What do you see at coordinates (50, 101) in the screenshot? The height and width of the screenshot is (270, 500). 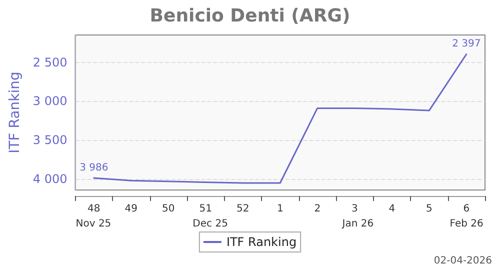 I see `y-tick-label: 3 000` at bounding box center [50, 101].